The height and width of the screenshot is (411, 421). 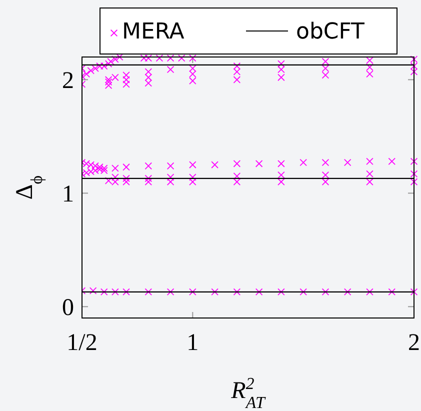 I want to click on legend-label: MERA, so click(x=153, y=32).